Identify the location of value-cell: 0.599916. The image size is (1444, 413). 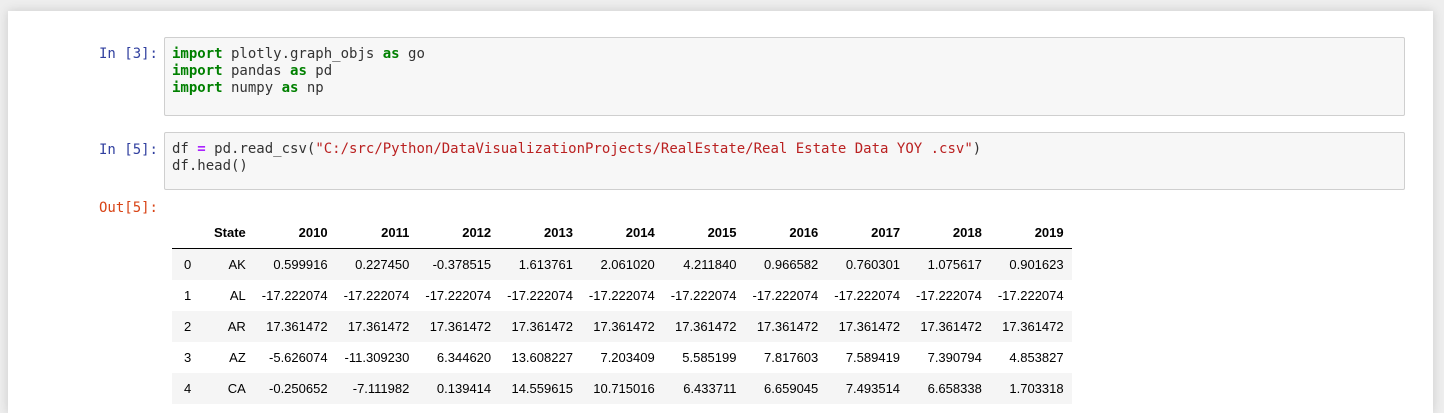
(294, 264).